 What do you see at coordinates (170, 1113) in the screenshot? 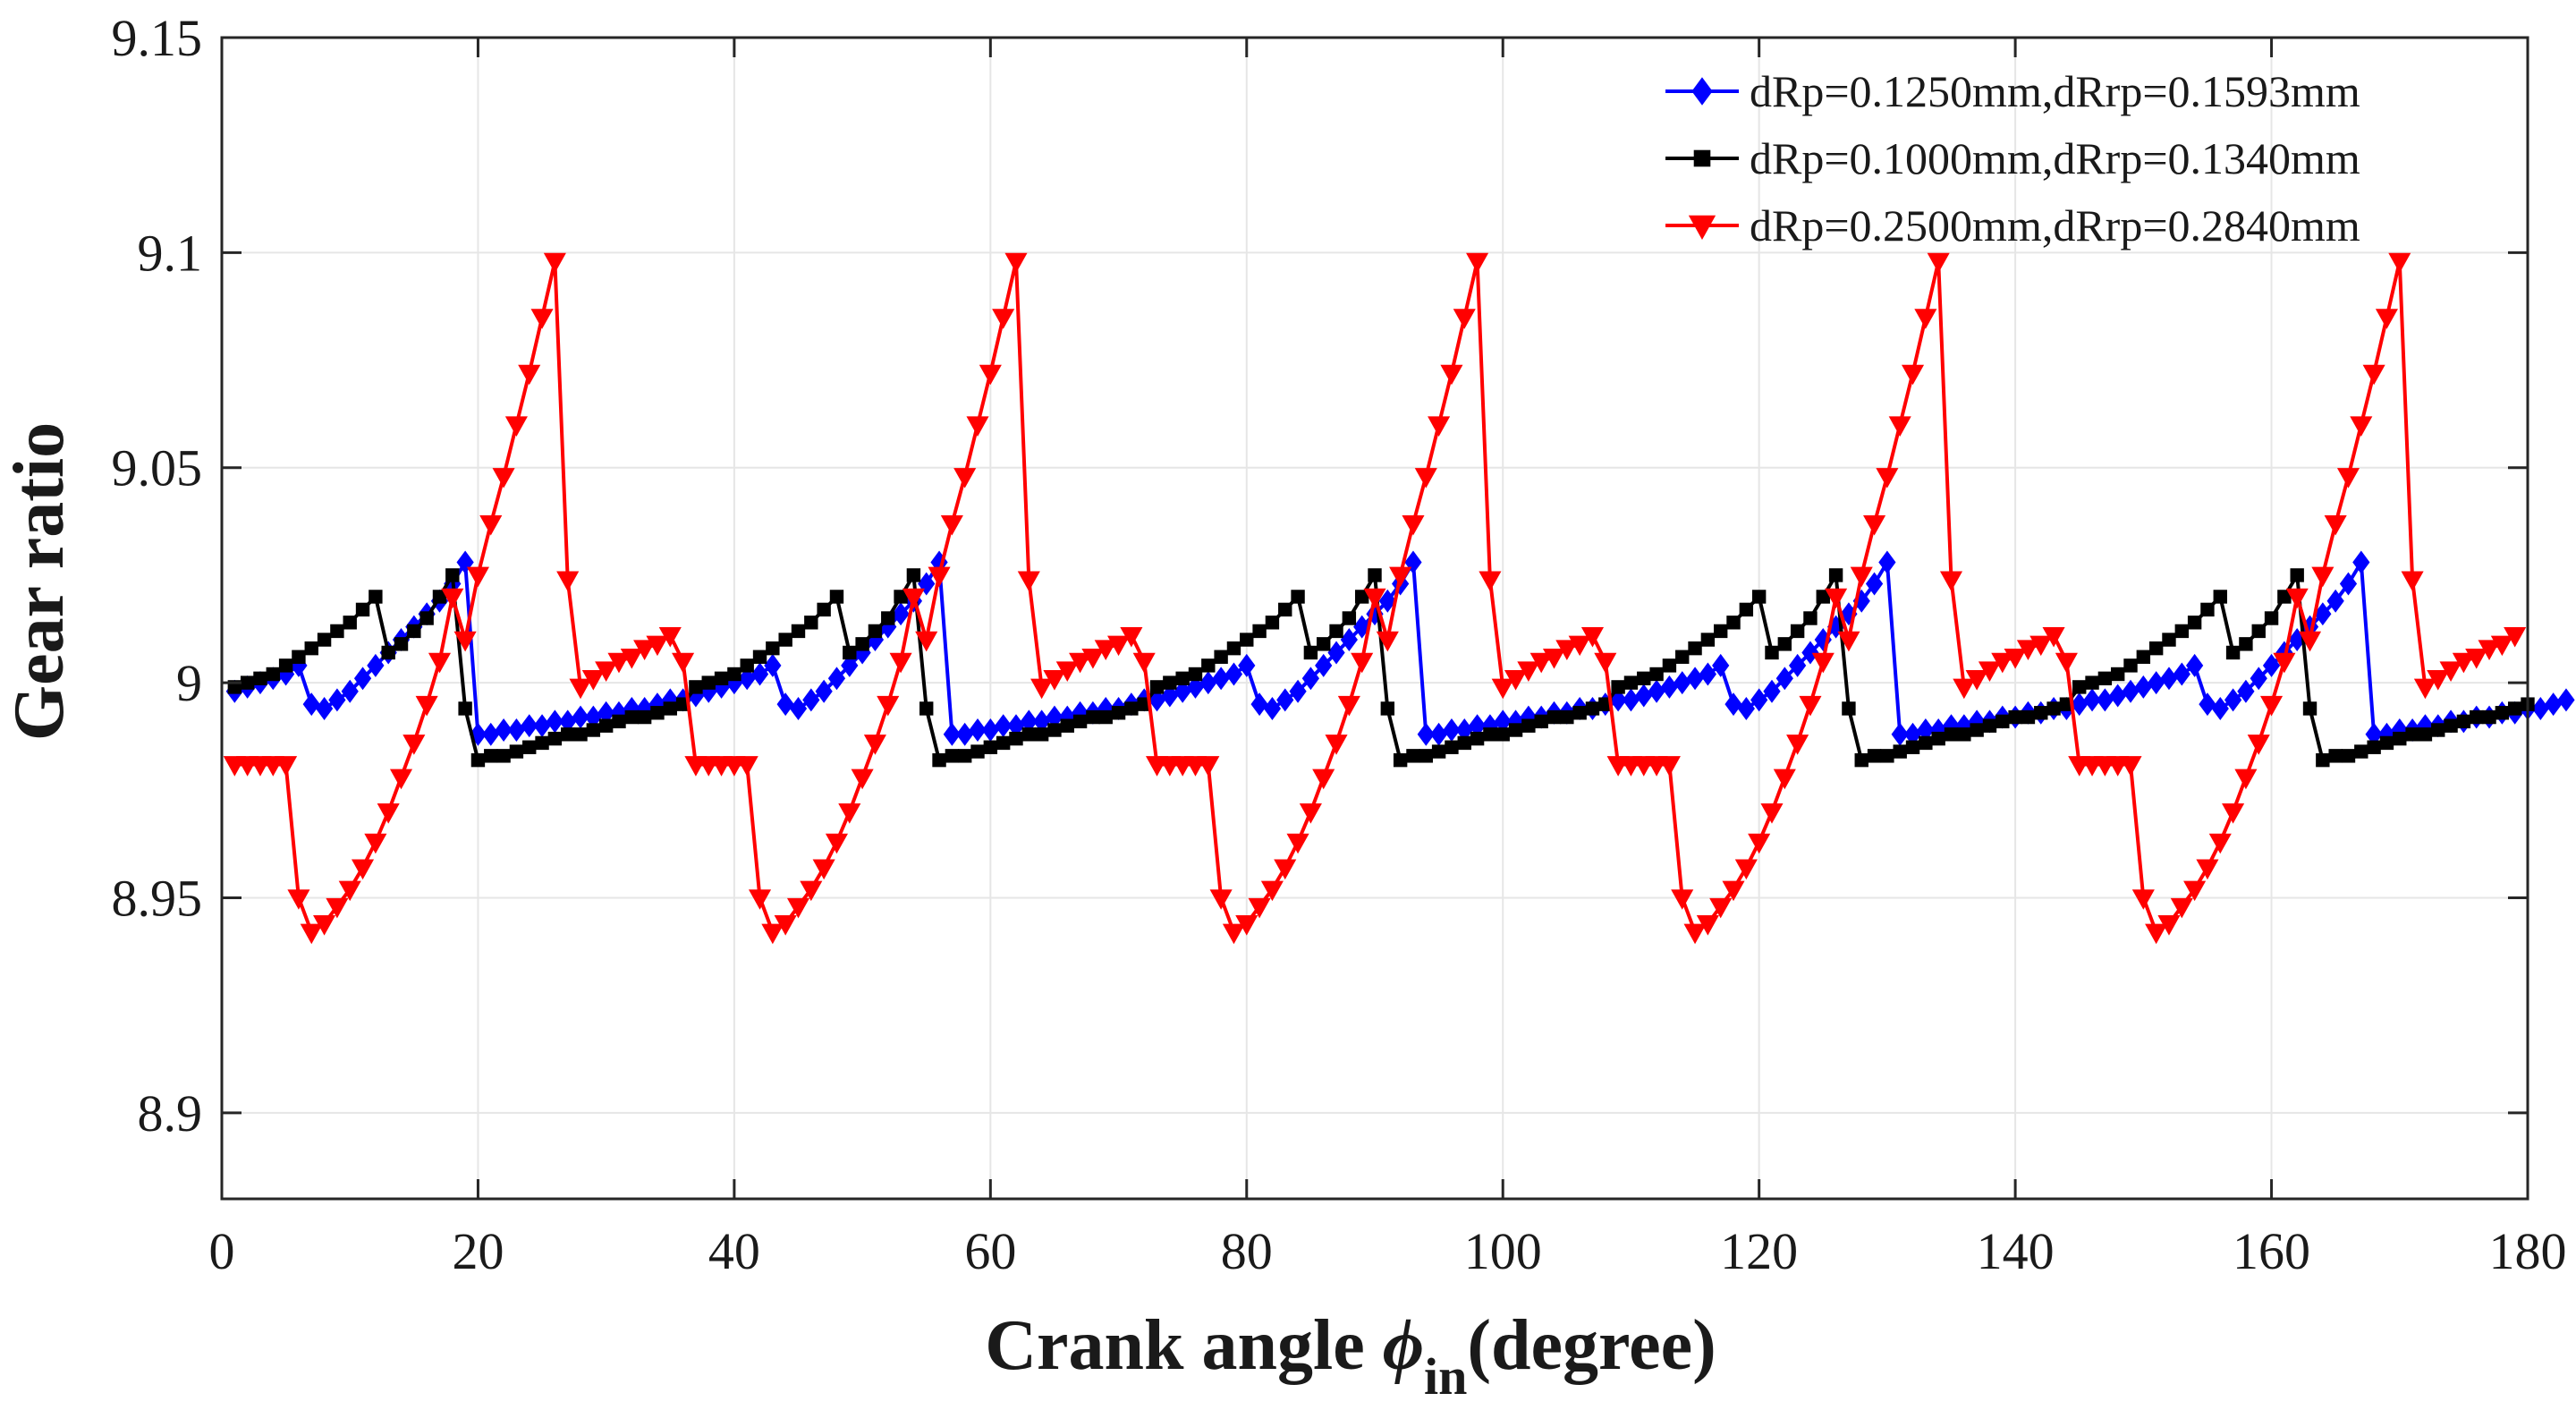
I see `y-tick-label: 8.9` at bounding box center [170, 1113].